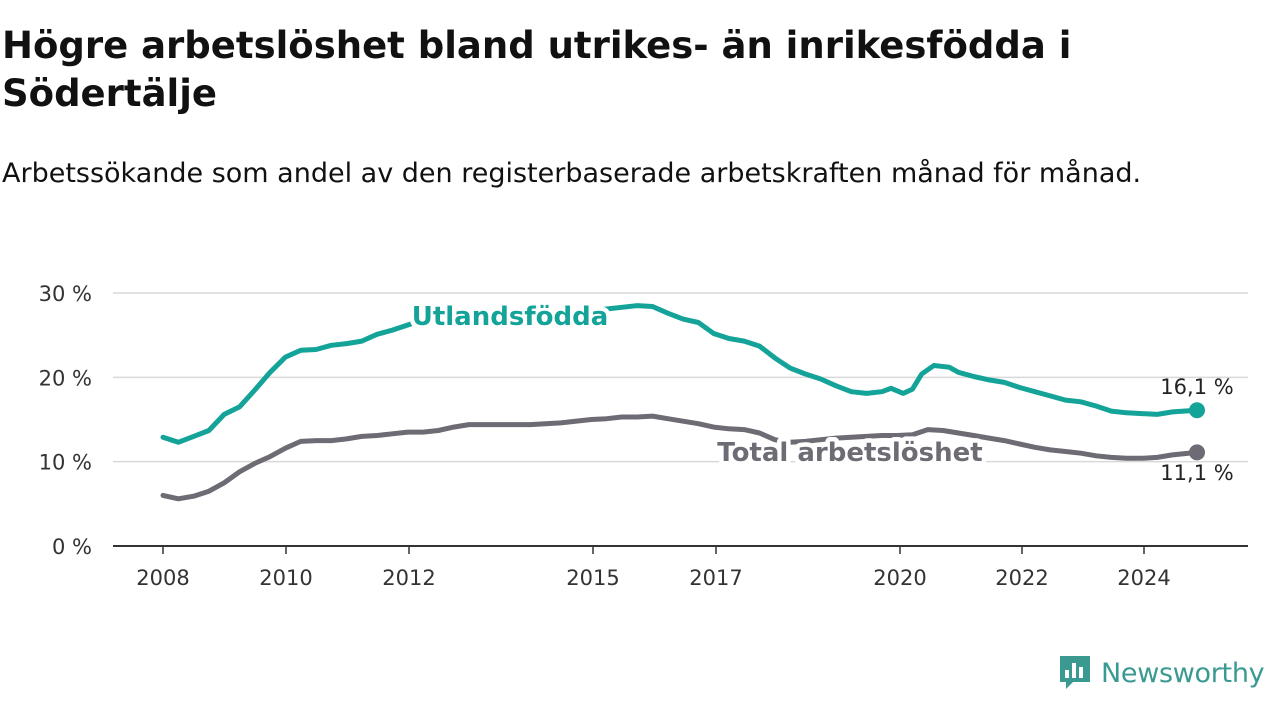  I want to click on series-label-utlandsfodda: Utlandsfödda, so click(510, 317).